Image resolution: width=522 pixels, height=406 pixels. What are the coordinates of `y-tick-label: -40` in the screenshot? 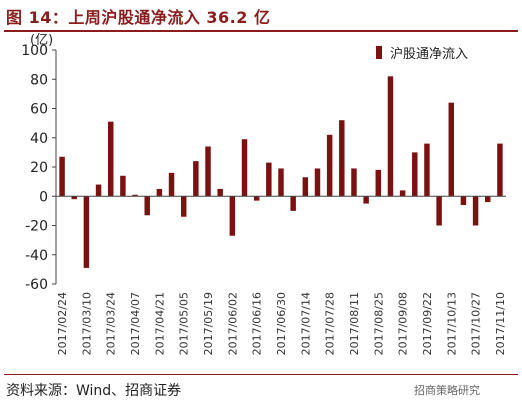 It's located at (36, 256).